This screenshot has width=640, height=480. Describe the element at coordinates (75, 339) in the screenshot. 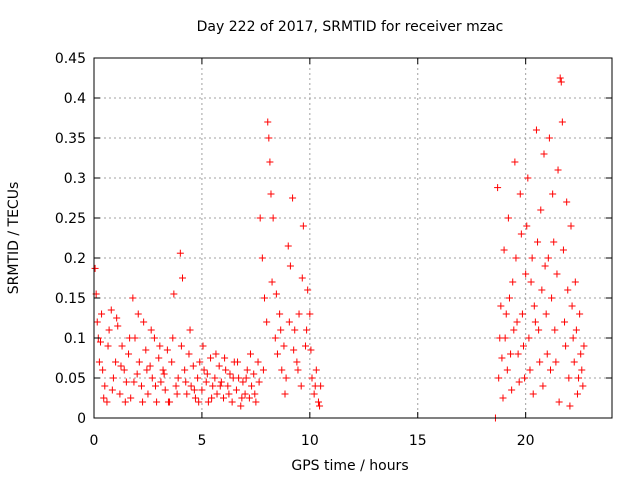

I see `y-tick-label: 0.1` at that location.